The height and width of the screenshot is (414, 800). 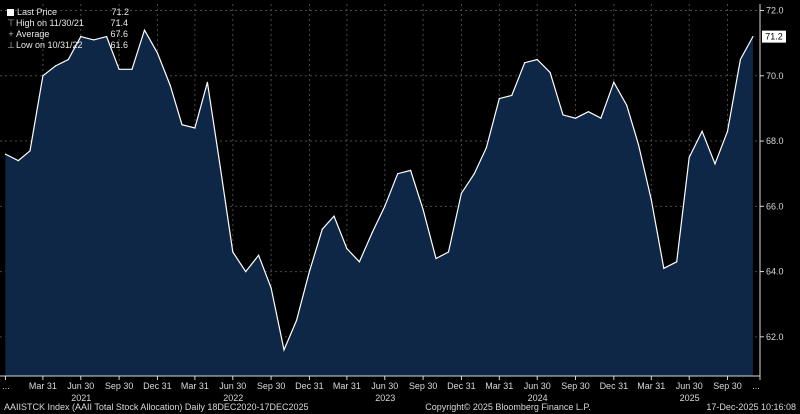 I want to click on year-label: 2021, so click(x=81, y=398).